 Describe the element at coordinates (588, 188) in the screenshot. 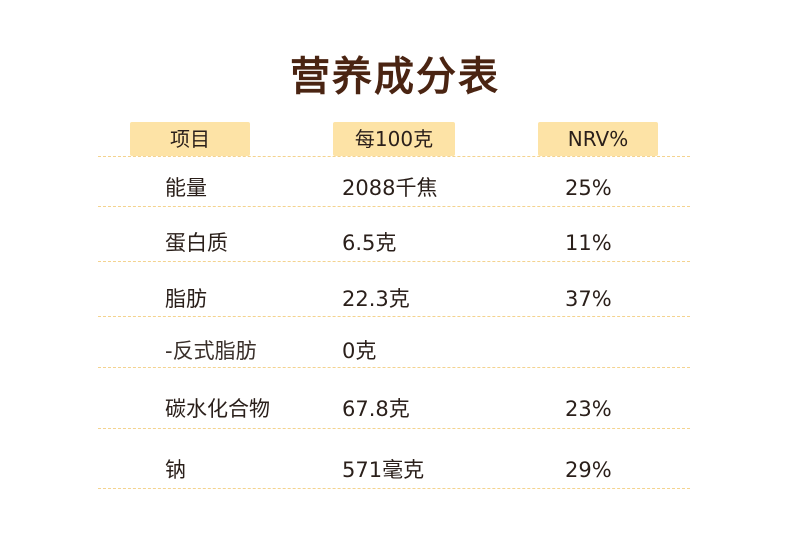

I see `row-nrv: 25%` at that location.